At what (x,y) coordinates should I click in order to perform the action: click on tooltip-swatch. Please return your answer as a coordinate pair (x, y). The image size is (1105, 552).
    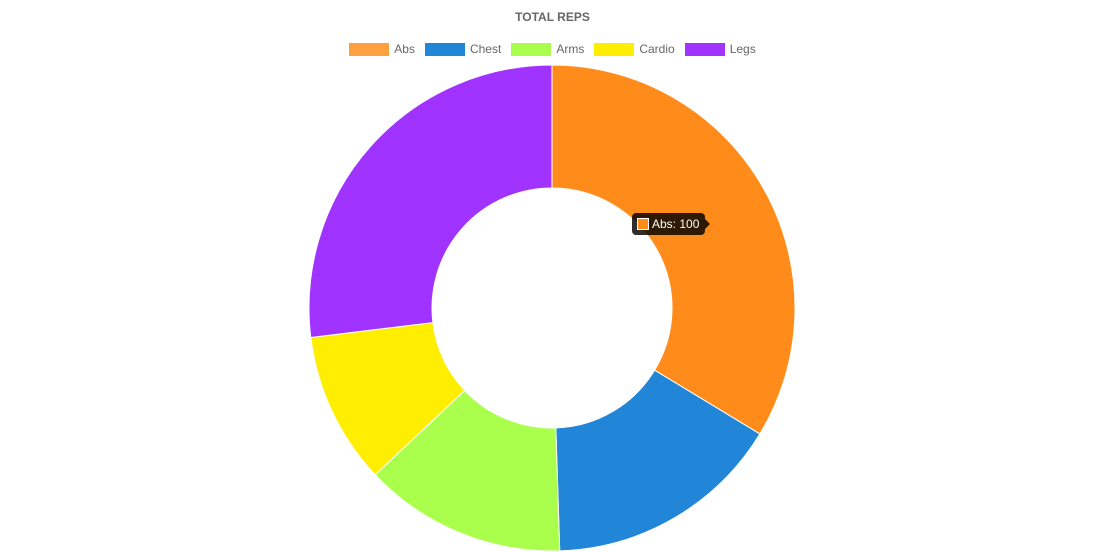
    Looking at the image, I should click on (643, 224).